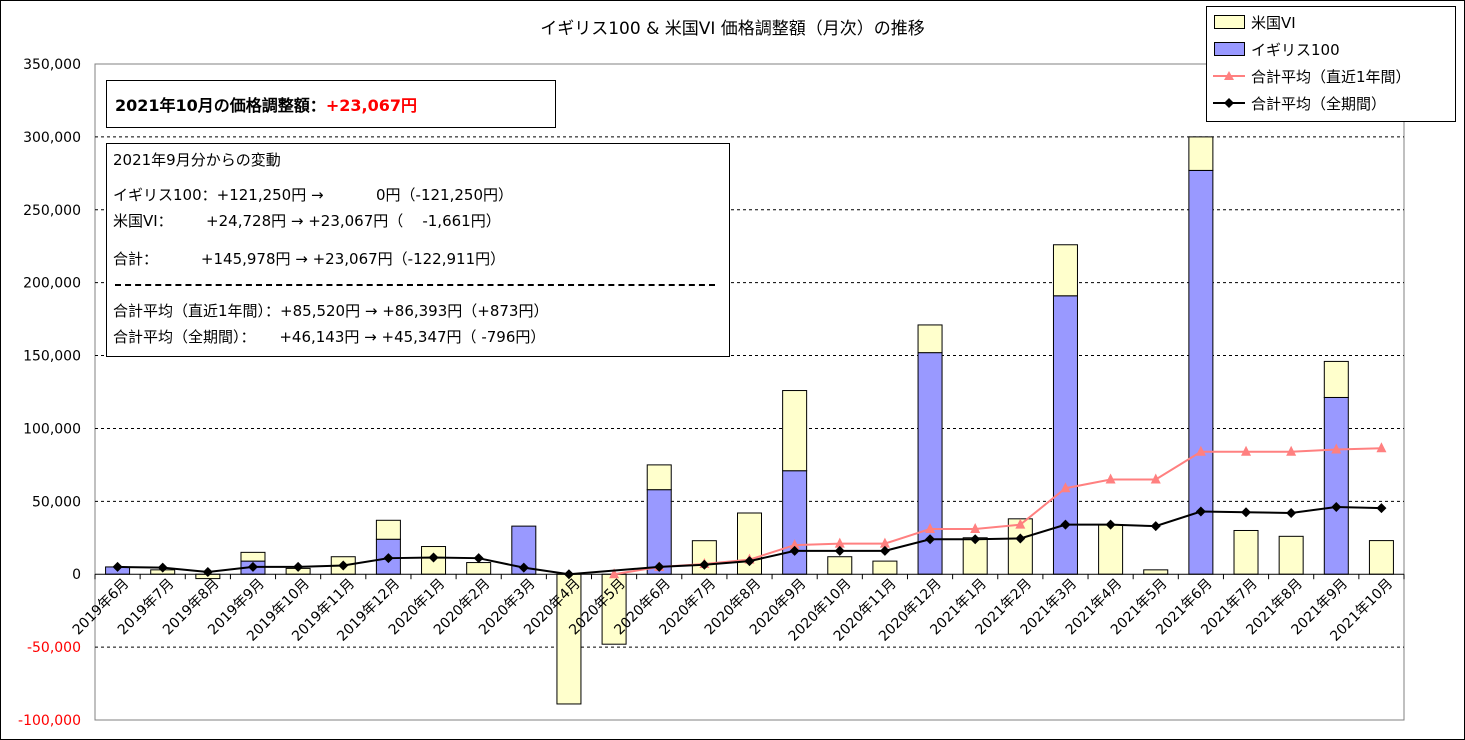 This screenshot has width=1465, height=740. What do you see at coordinates (52, 138) in the screenshot?
I see `y-tick-label: 300,000` at bounding box center [52, 138].